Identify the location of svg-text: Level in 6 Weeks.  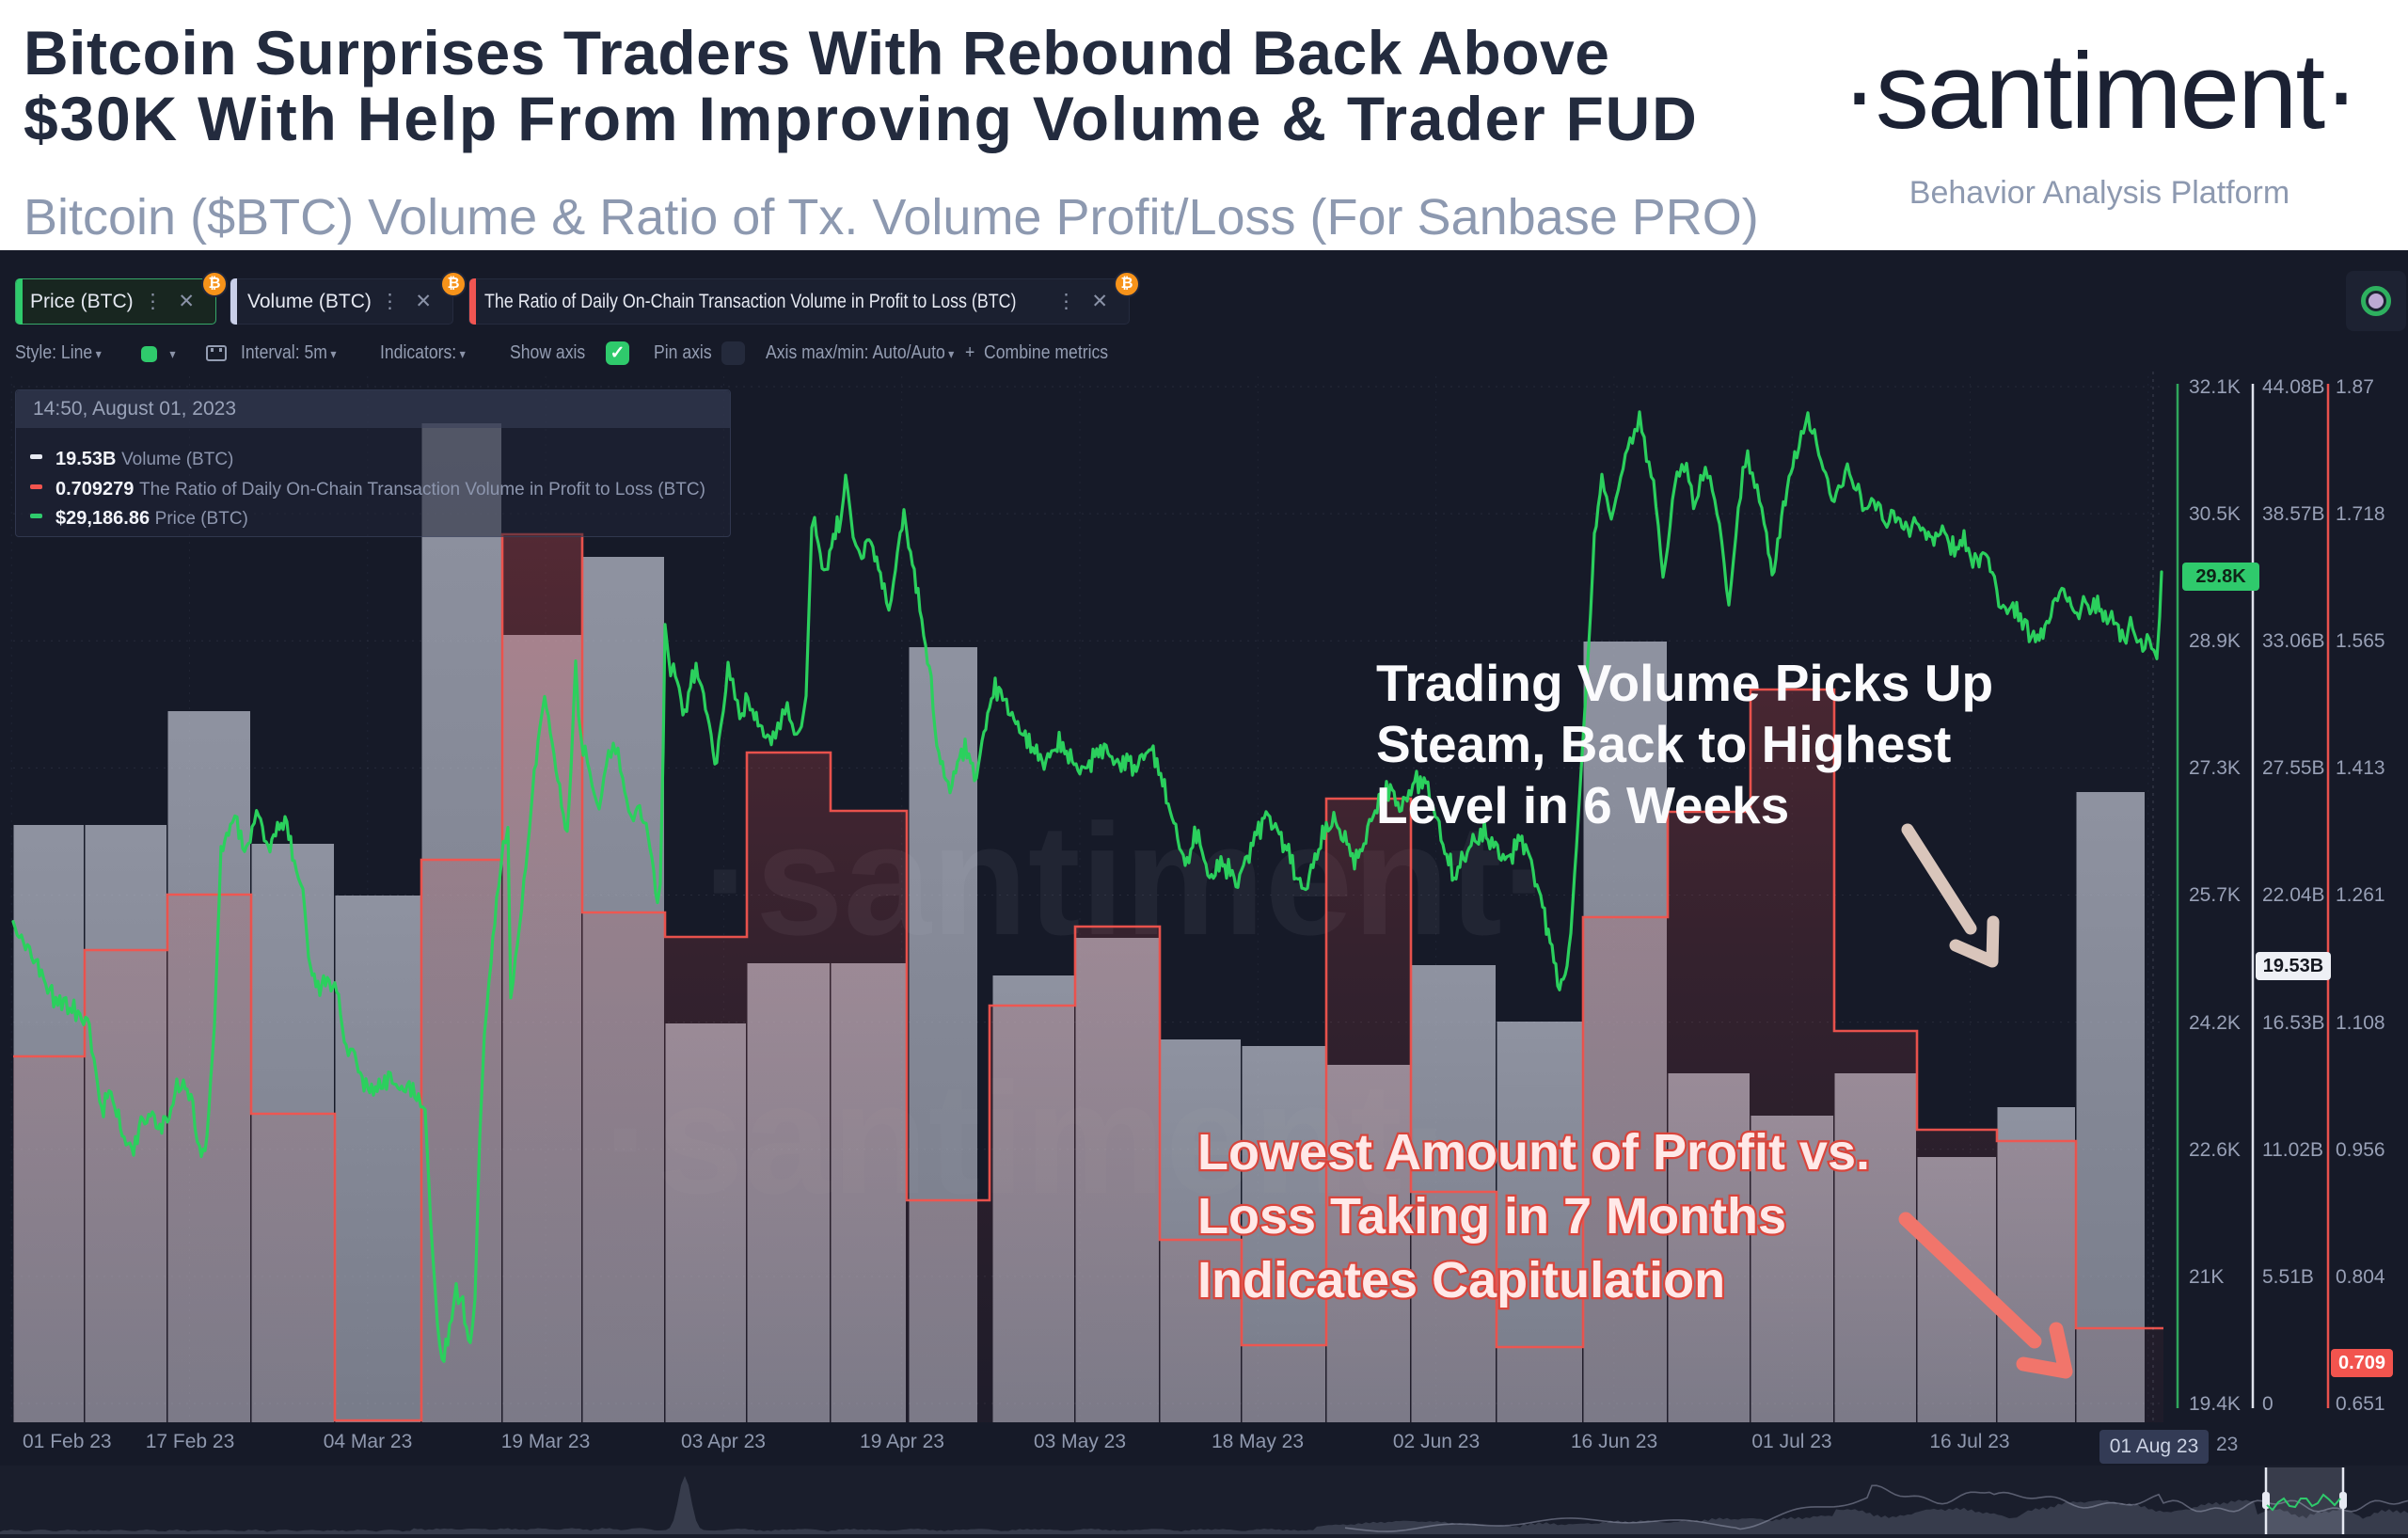
(1583, 805).